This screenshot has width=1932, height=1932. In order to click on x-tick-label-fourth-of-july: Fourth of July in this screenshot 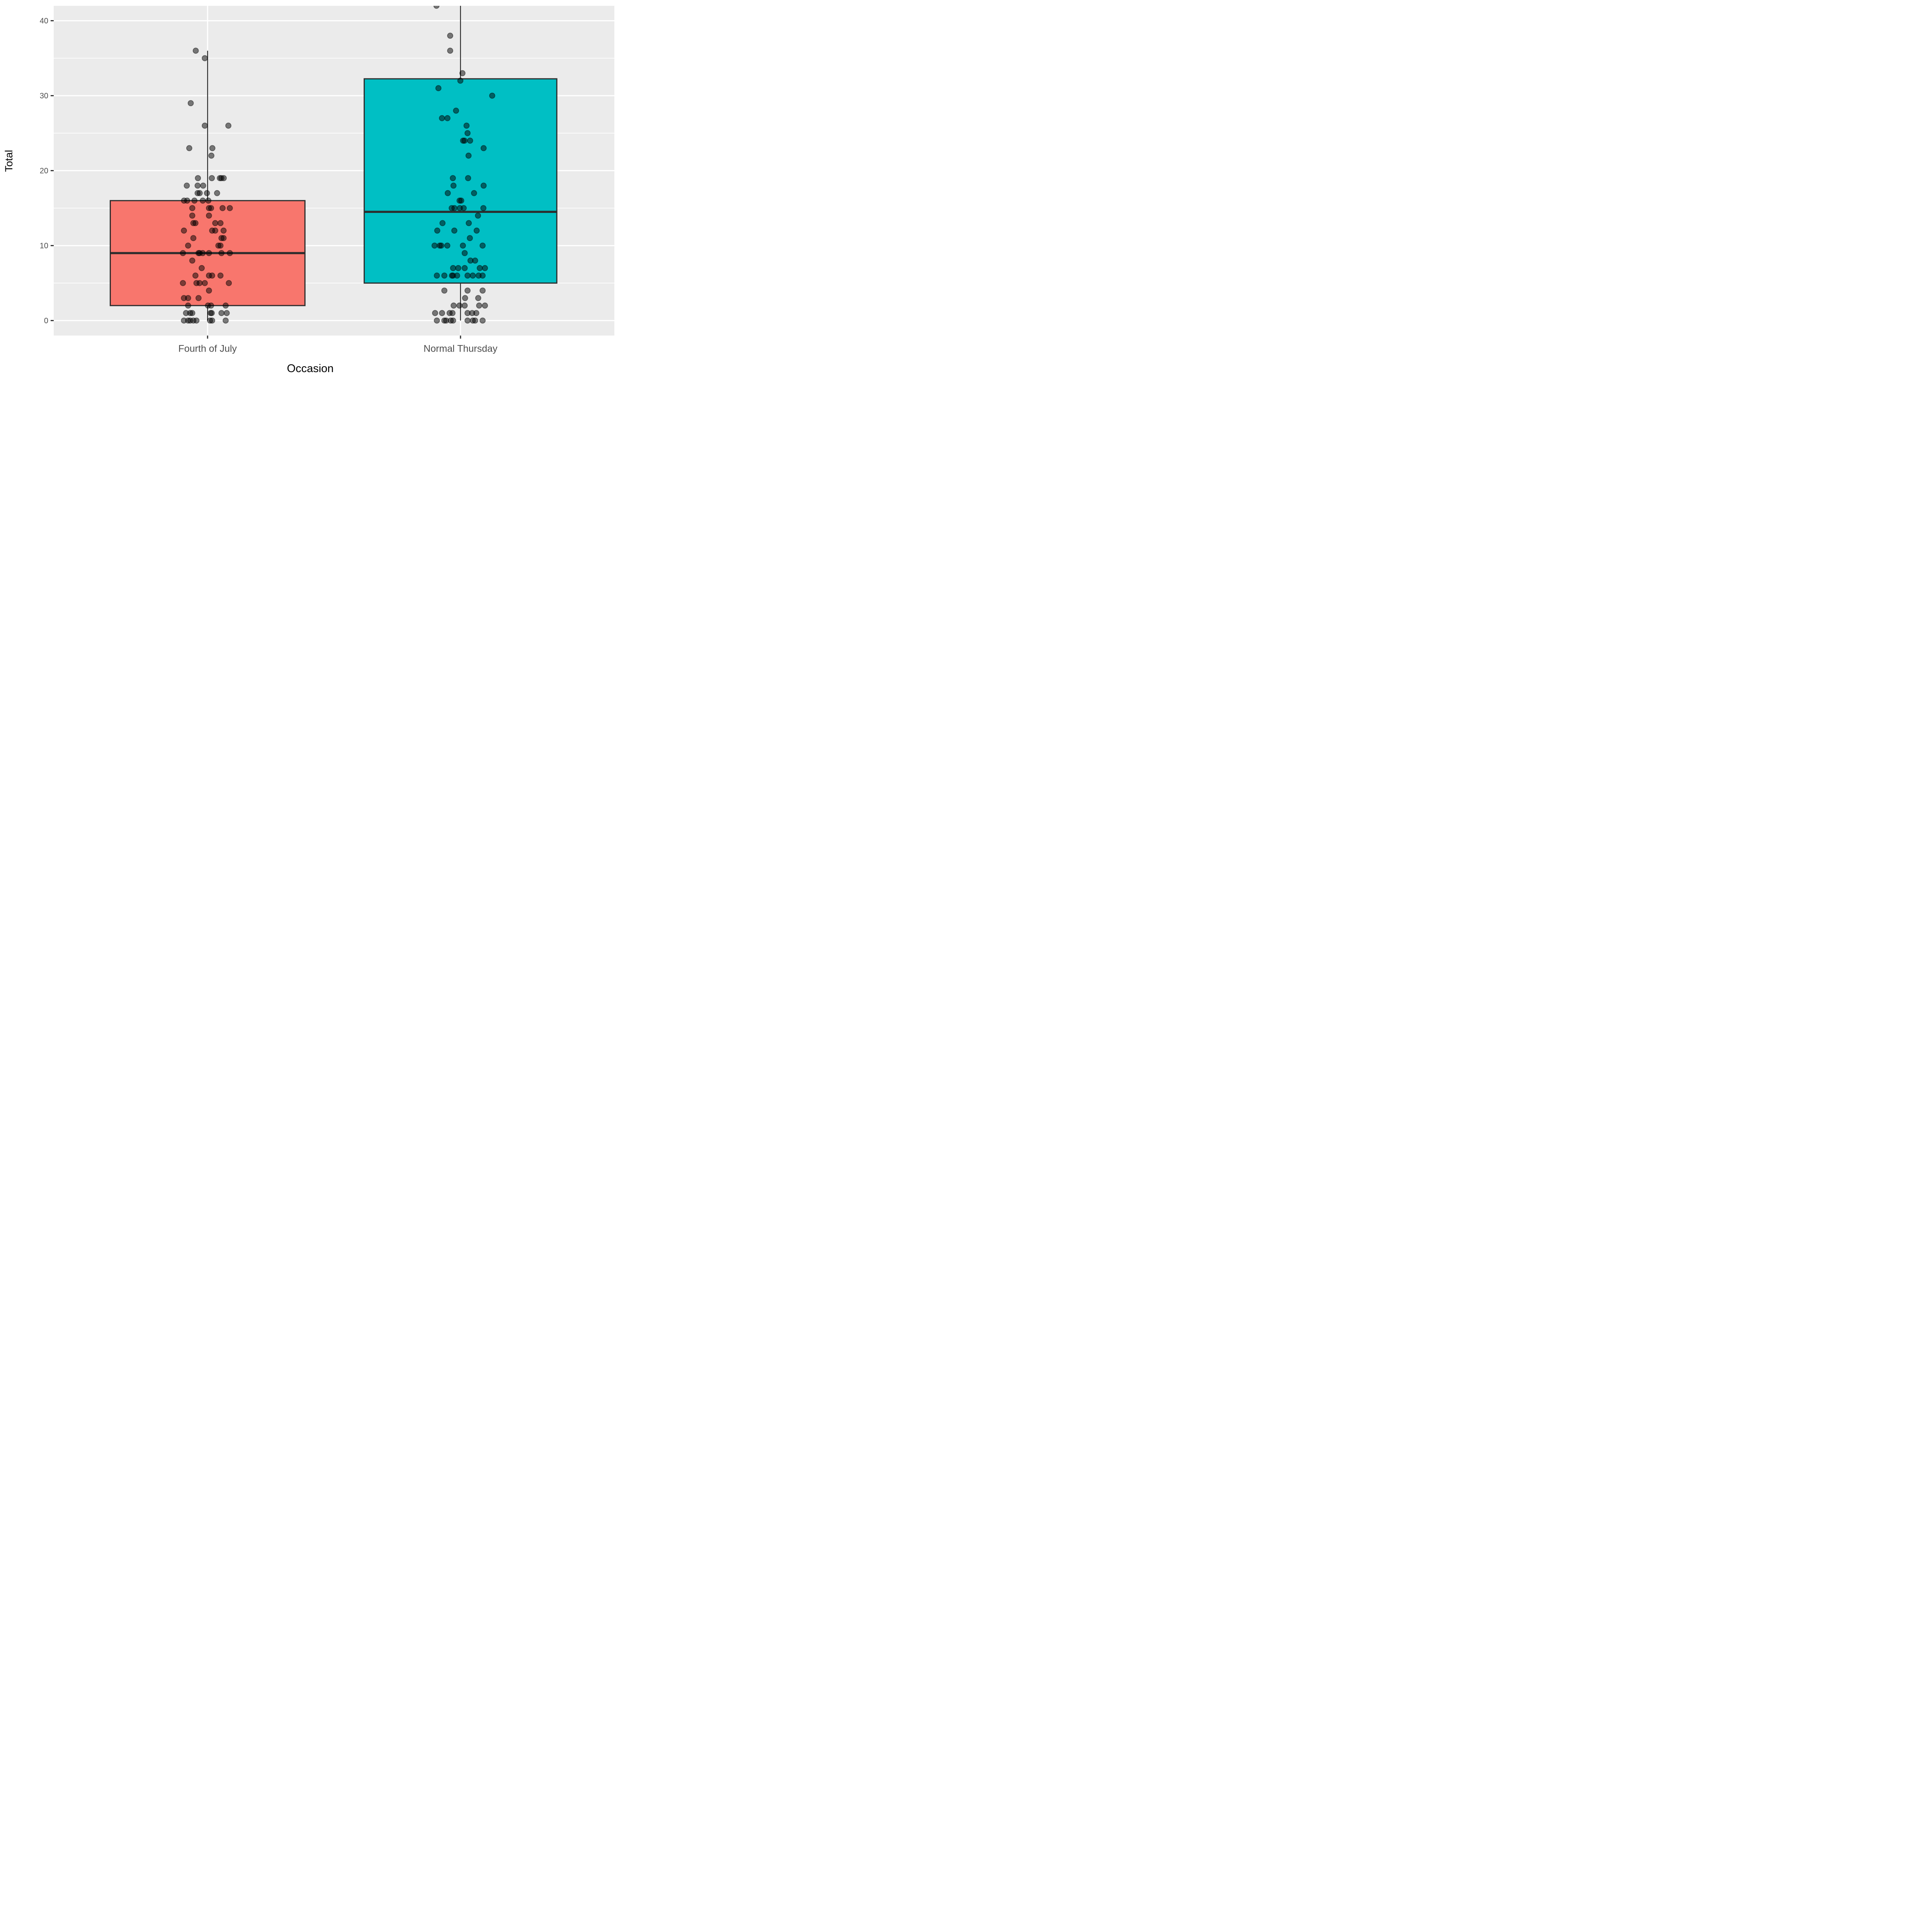, I will do `click(207, 349)`.